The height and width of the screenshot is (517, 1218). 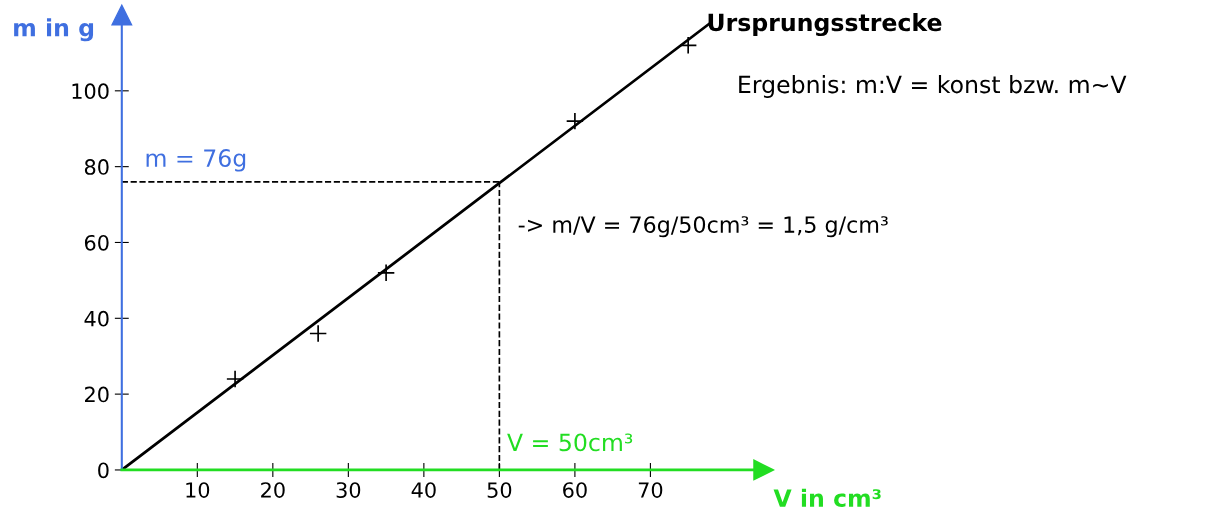 I want to click on annotation: Ursprungsstrecke, so click(x=825, y=25).